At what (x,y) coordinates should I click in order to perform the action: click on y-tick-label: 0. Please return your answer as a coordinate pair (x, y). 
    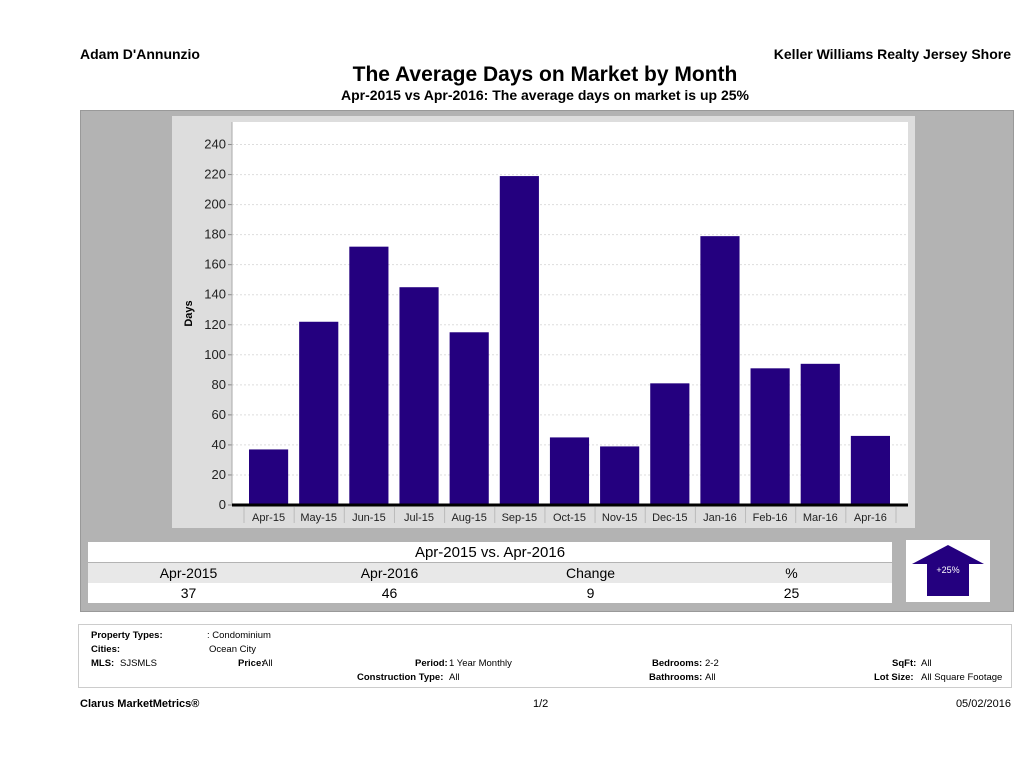
    Looking at the image, I should click on (222, 504).